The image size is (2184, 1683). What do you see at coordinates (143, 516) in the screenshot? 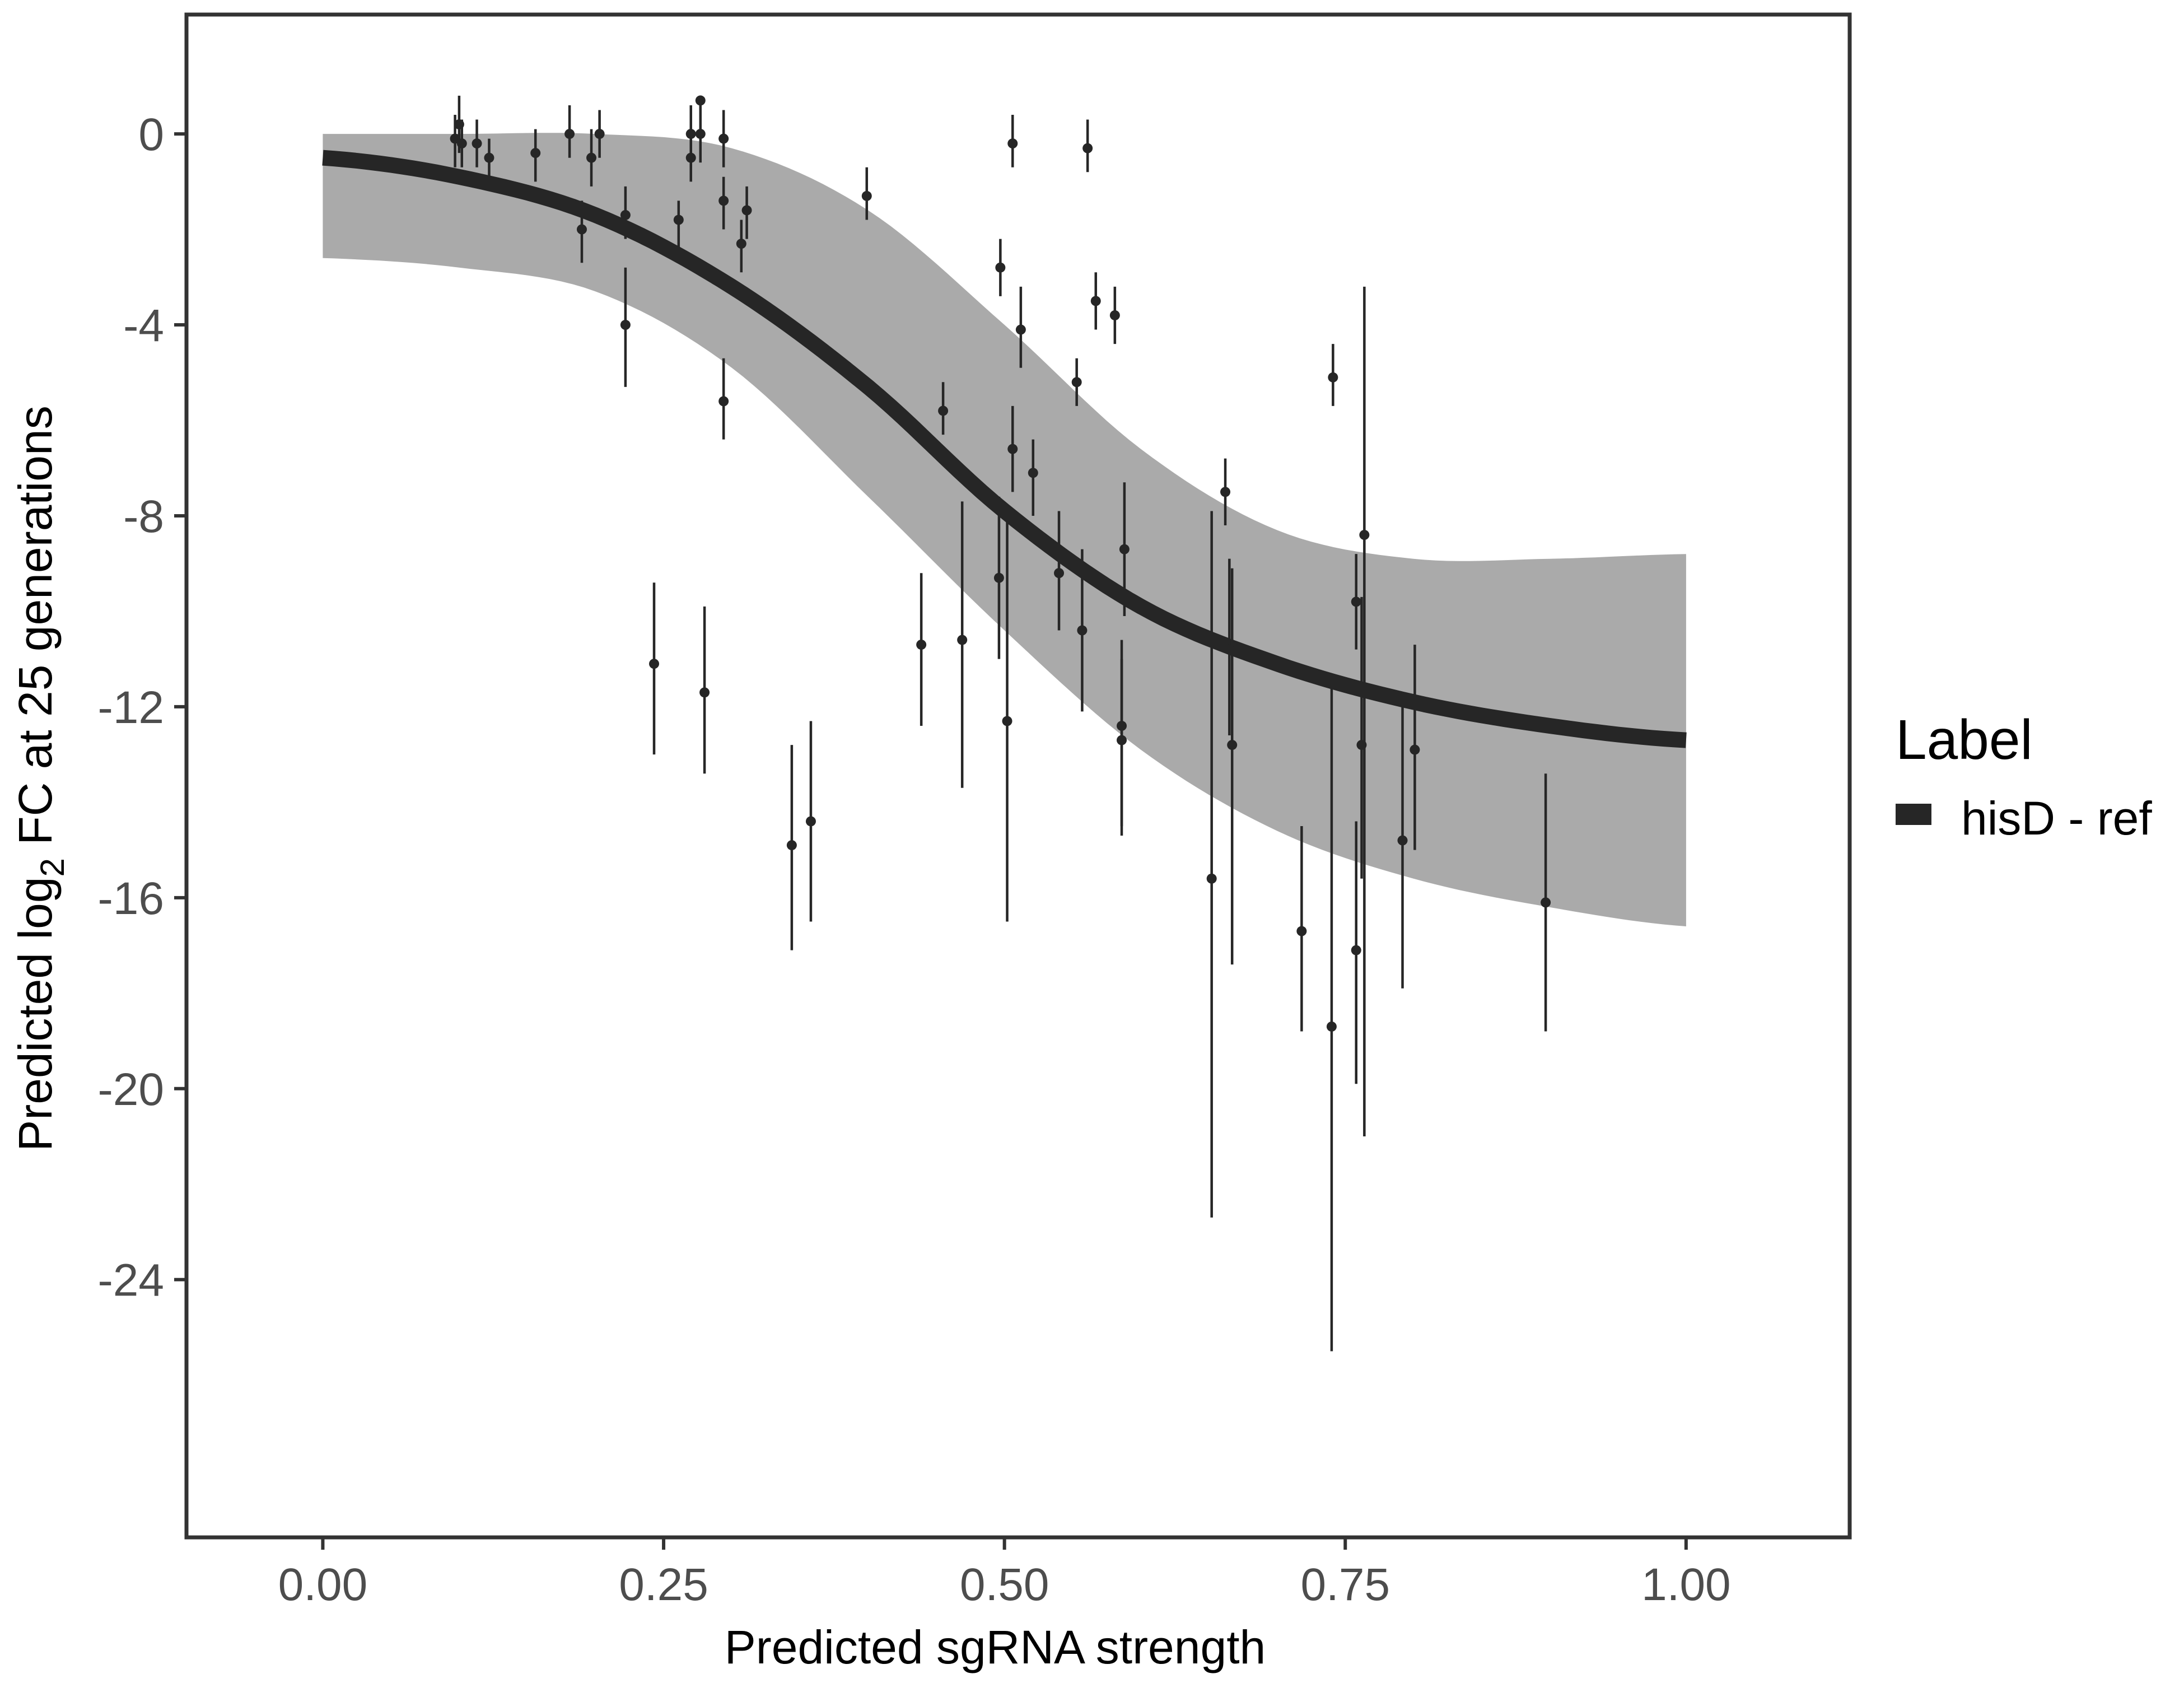
I see `y-tick-label-2: -8` at bounding box center [143, 516].